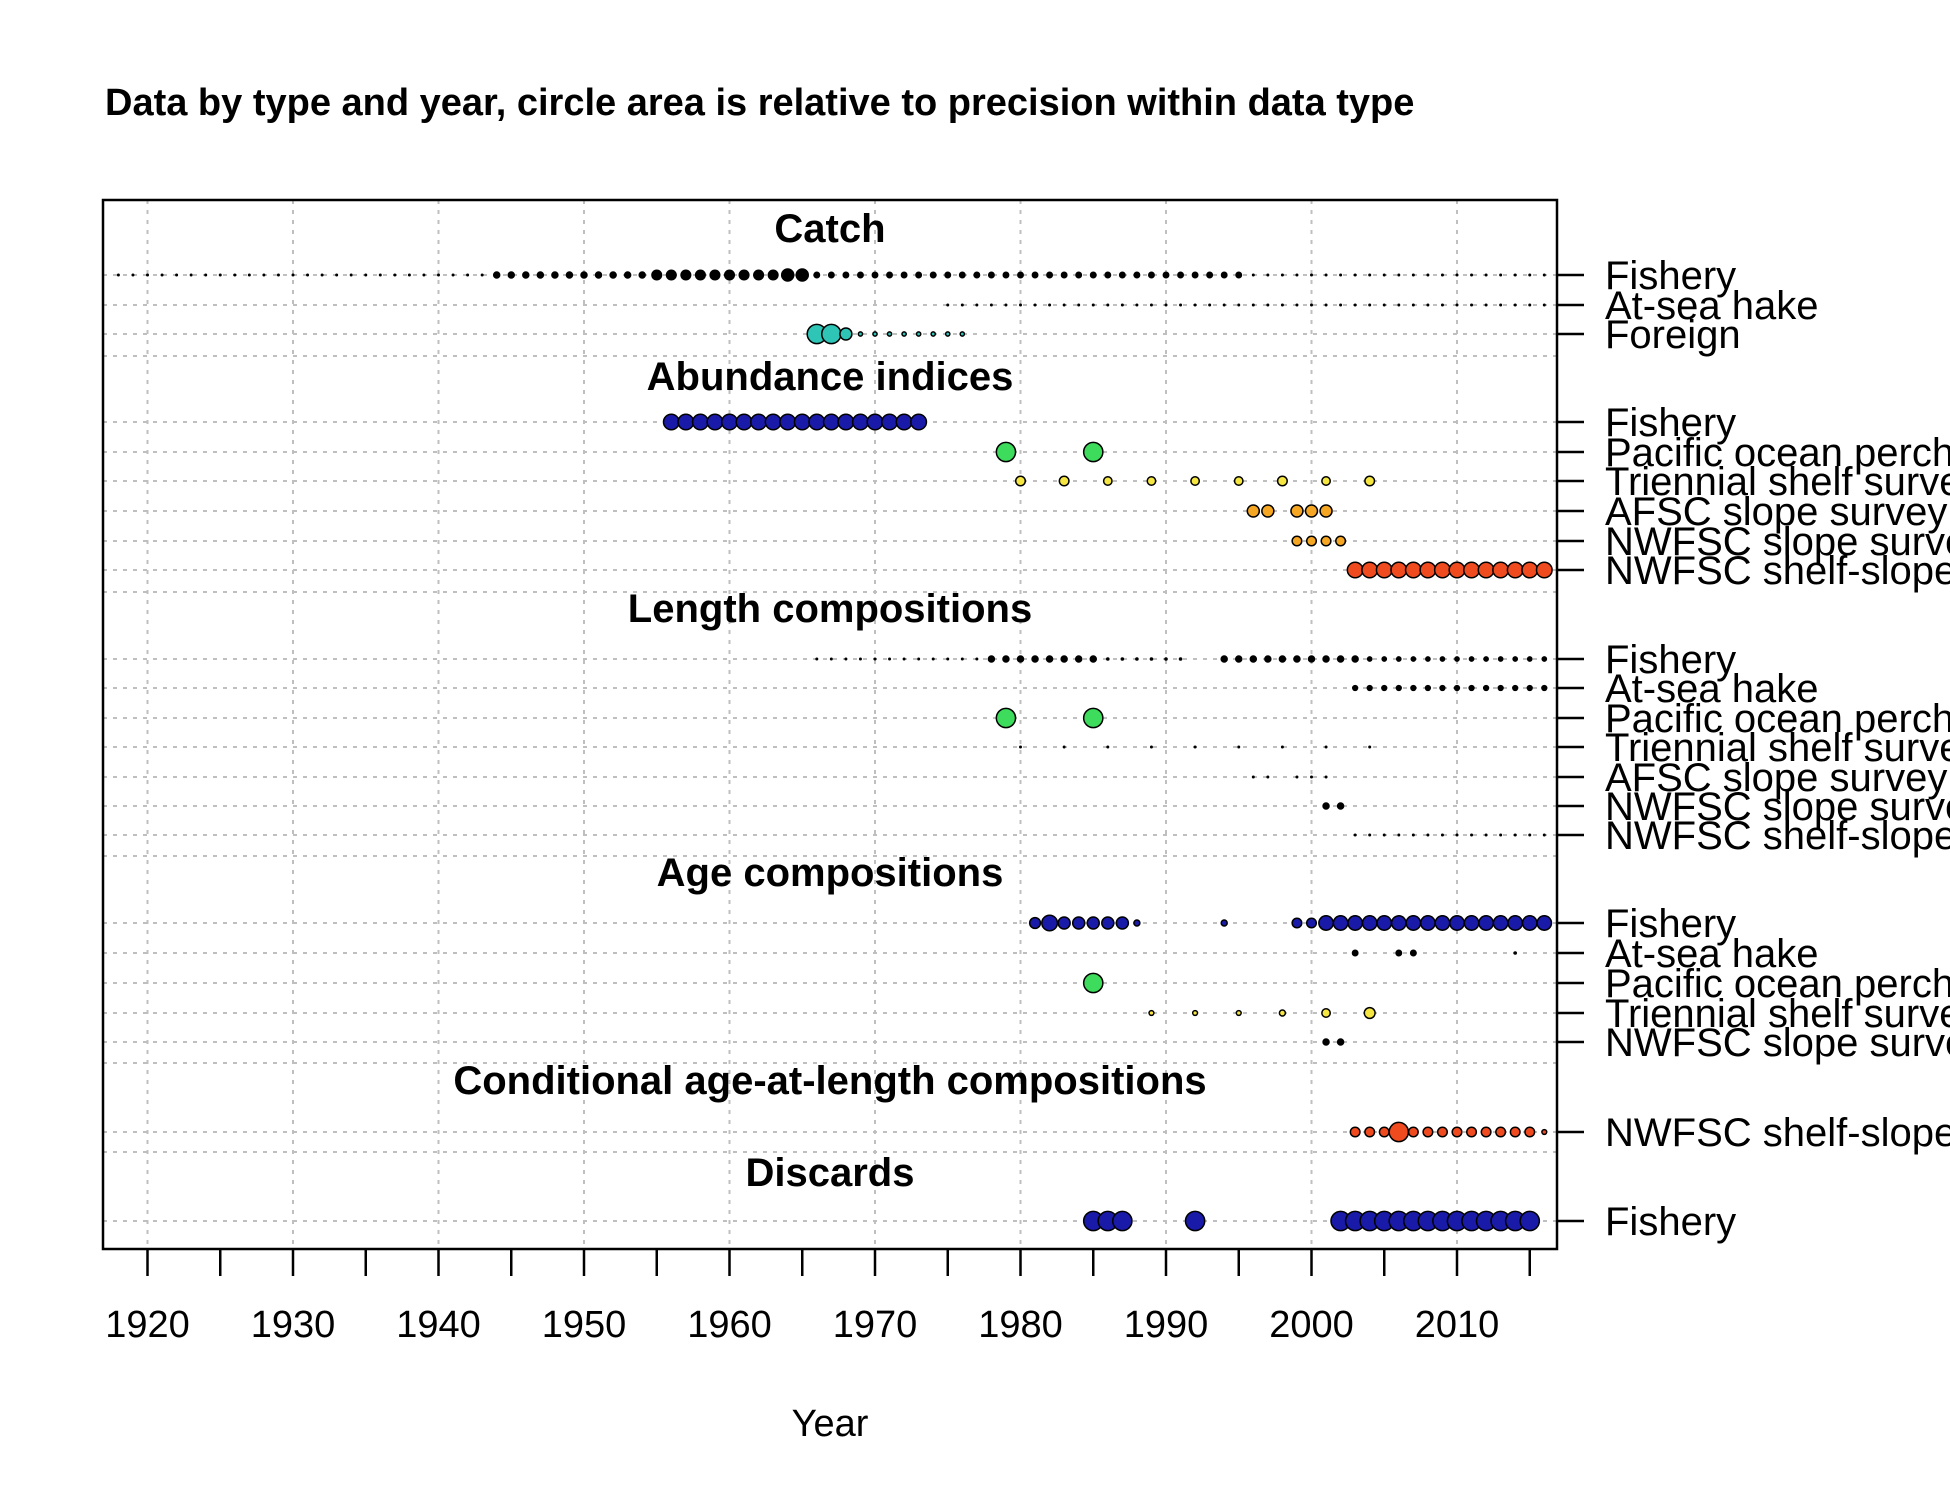 The image size is (1950, 1500). What do you see at coordinates (933, 334) in the screenshot?
I see `data-point-catch-foreign-1974` at bounding box center [933, 334].